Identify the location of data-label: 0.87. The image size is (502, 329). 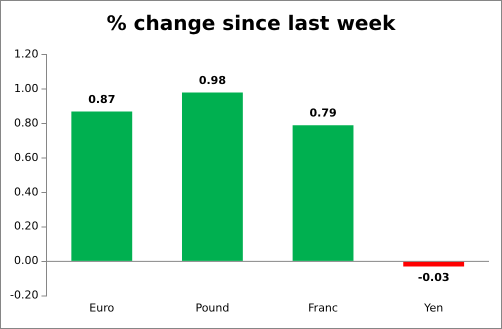
(102, 99).